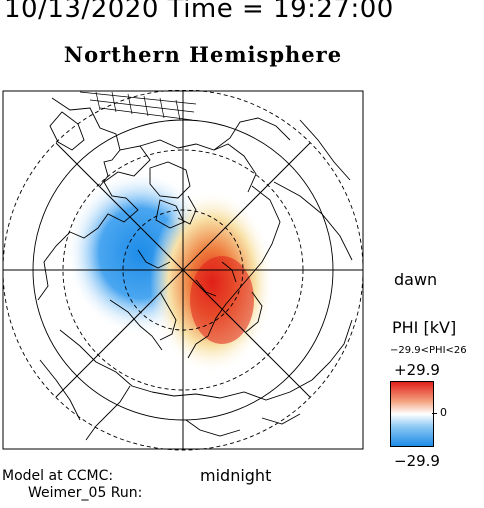 Image resolution: width=484 pixels, height=508 pixels. Describe the element at coordinates (424, 327) in the screenshot. I see `colorbar-title: PHI [kV]` at that location.